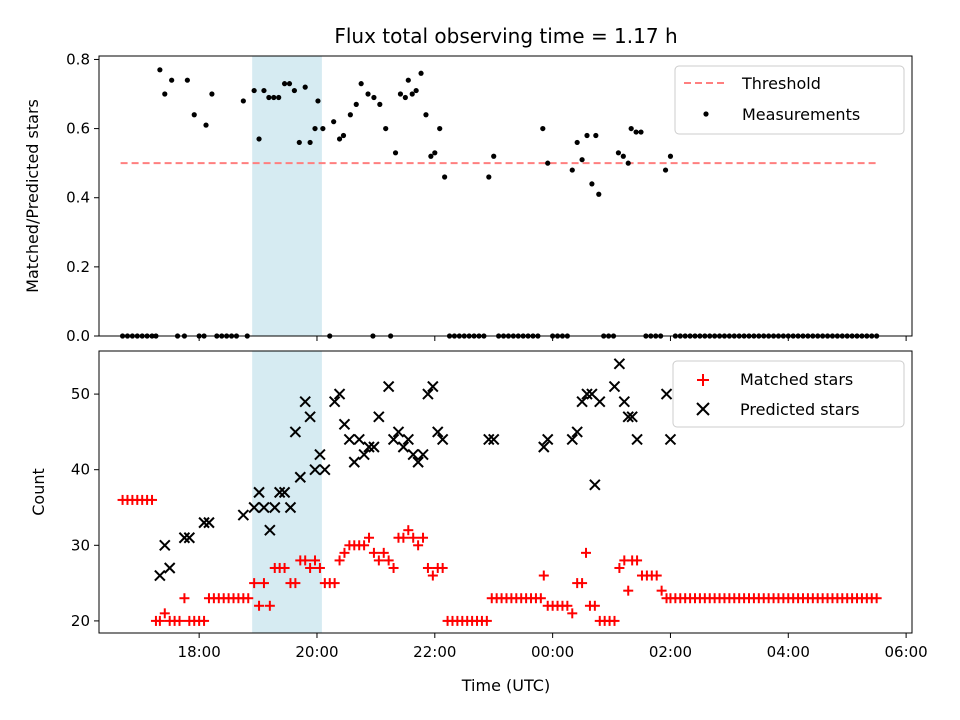  What do you see at coordinates (788, 394) in the screenshot?
I see `bottom-legend-box` at bounding box center [788, 394].